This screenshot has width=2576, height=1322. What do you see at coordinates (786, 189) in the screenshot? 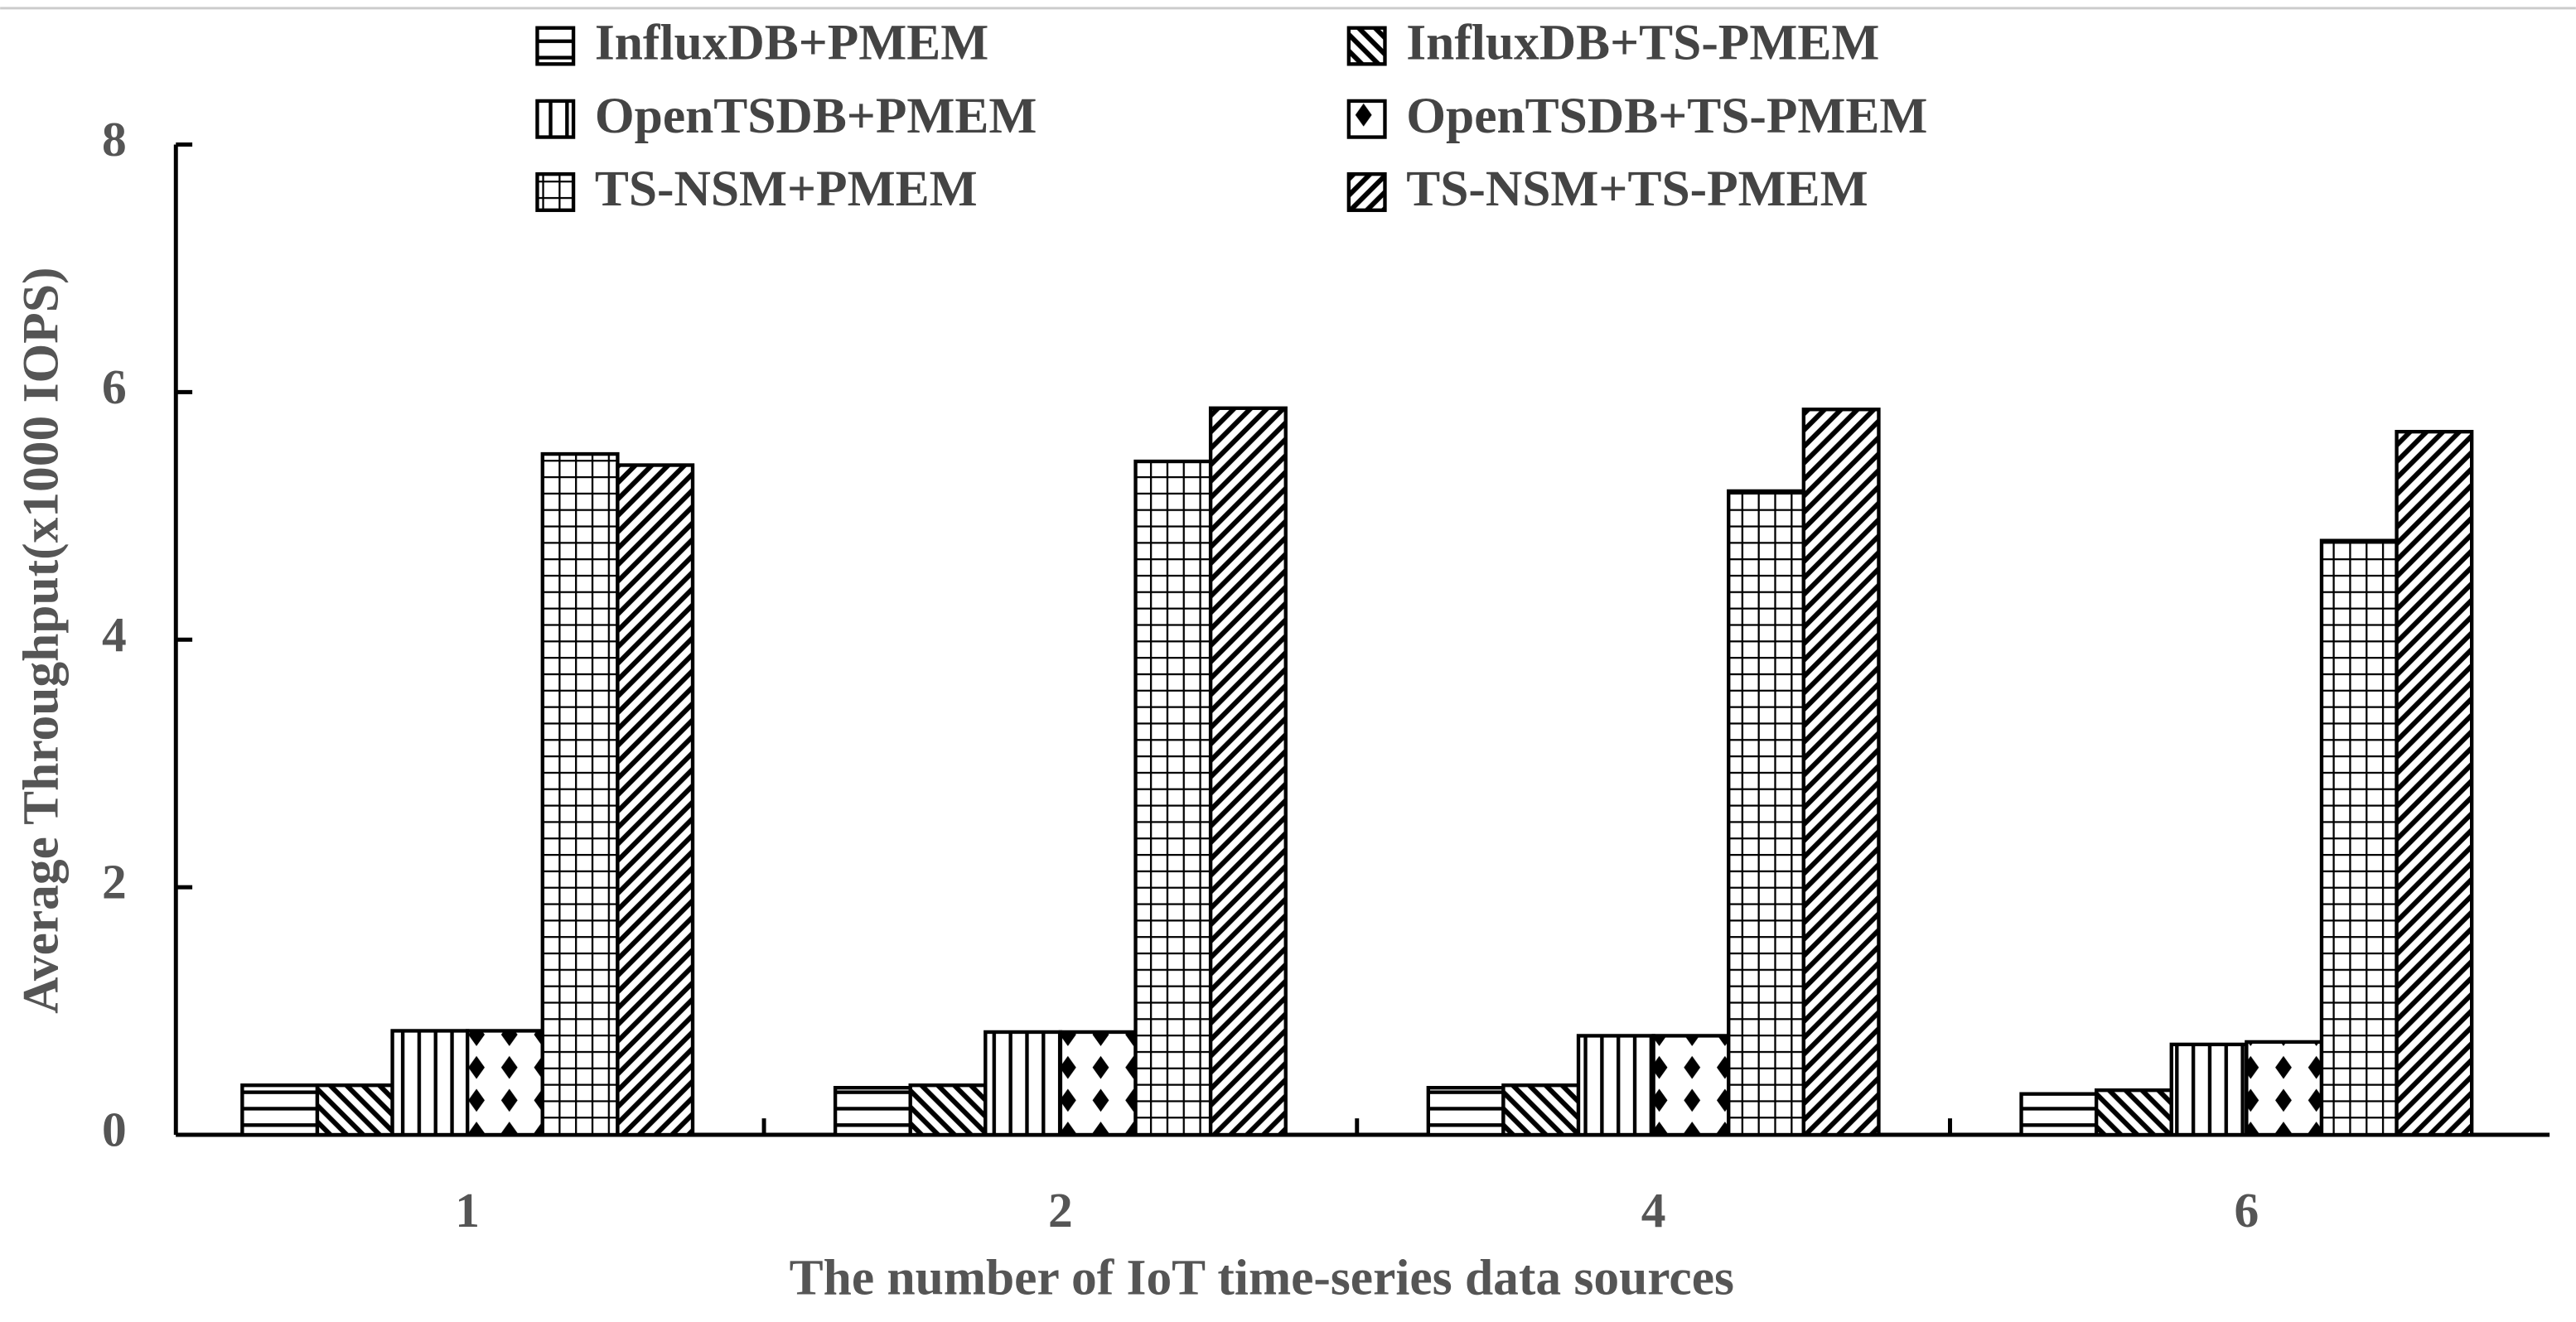
I see `legend-label: TS-NSM+PMEM` at bounding box center [786, 189].